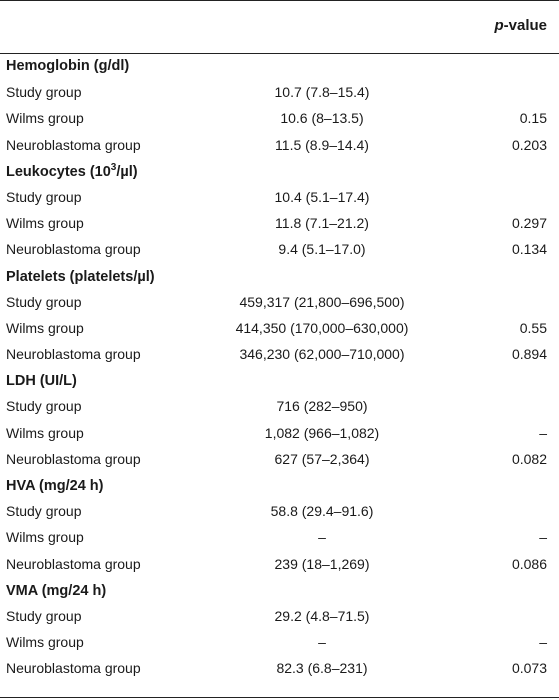  I want to click on table-row: Study group 29.2 (4.8–71.5), so click(279, 617).